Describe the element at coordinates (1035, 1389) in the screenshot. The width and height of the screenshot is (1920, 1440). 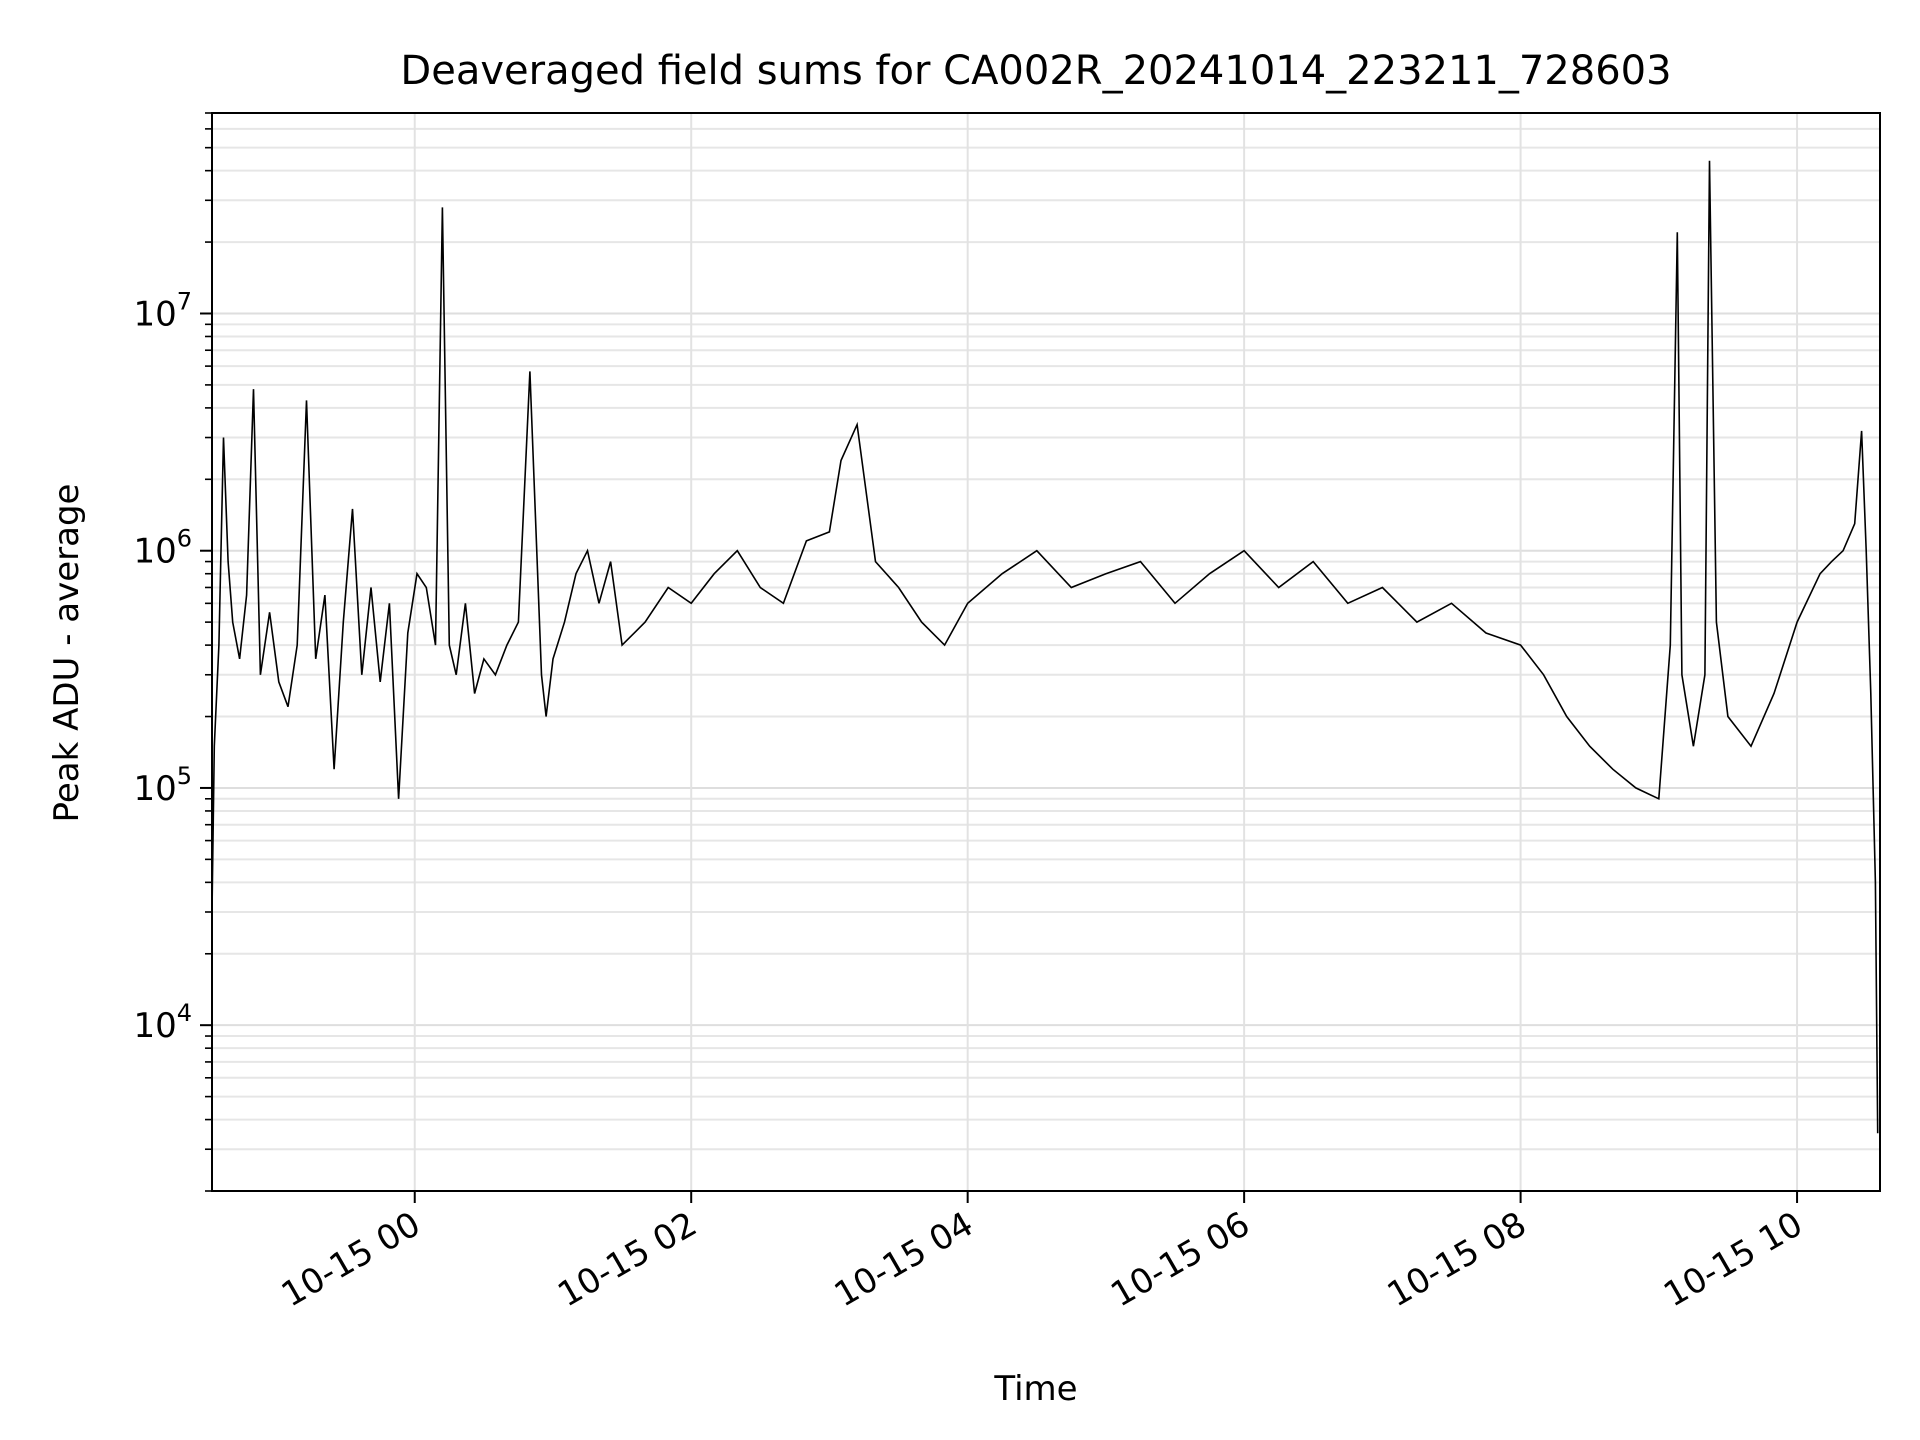
I see `x-axis-label: Time` at that location.